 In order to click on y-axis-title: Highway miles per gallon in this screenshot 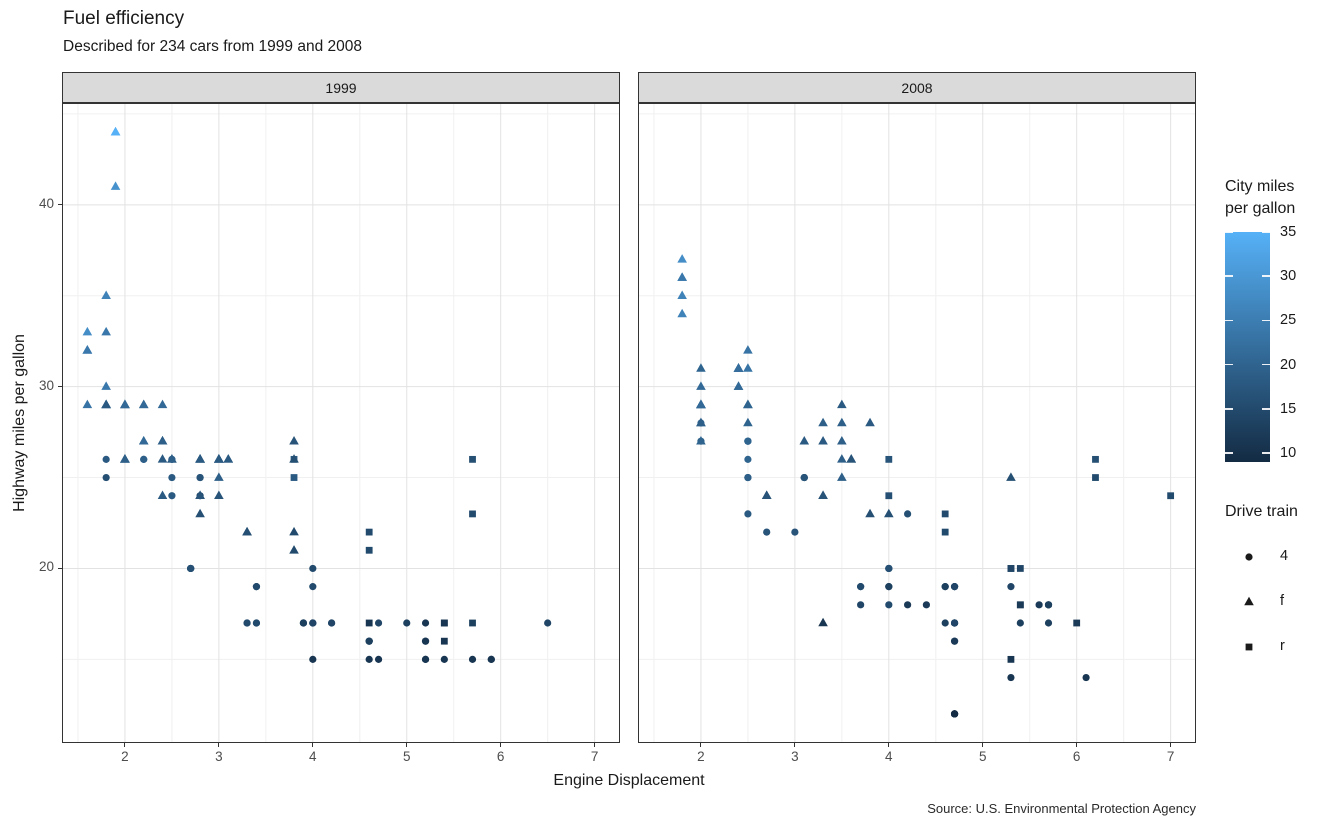, I will do `click(19, 423)`.